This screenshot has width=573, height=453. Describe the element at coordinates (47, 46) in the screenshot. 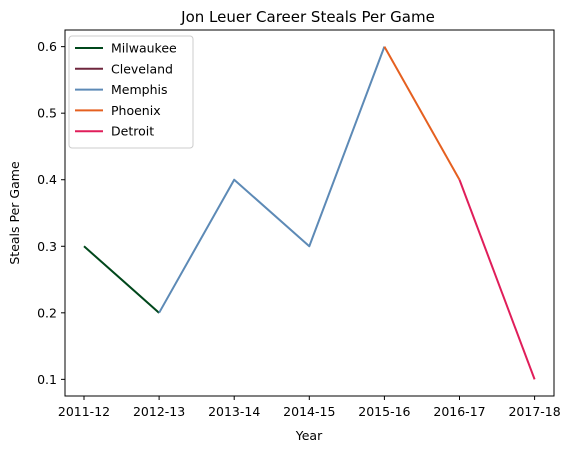

I see `y-tick-label: 0.6` at that location.